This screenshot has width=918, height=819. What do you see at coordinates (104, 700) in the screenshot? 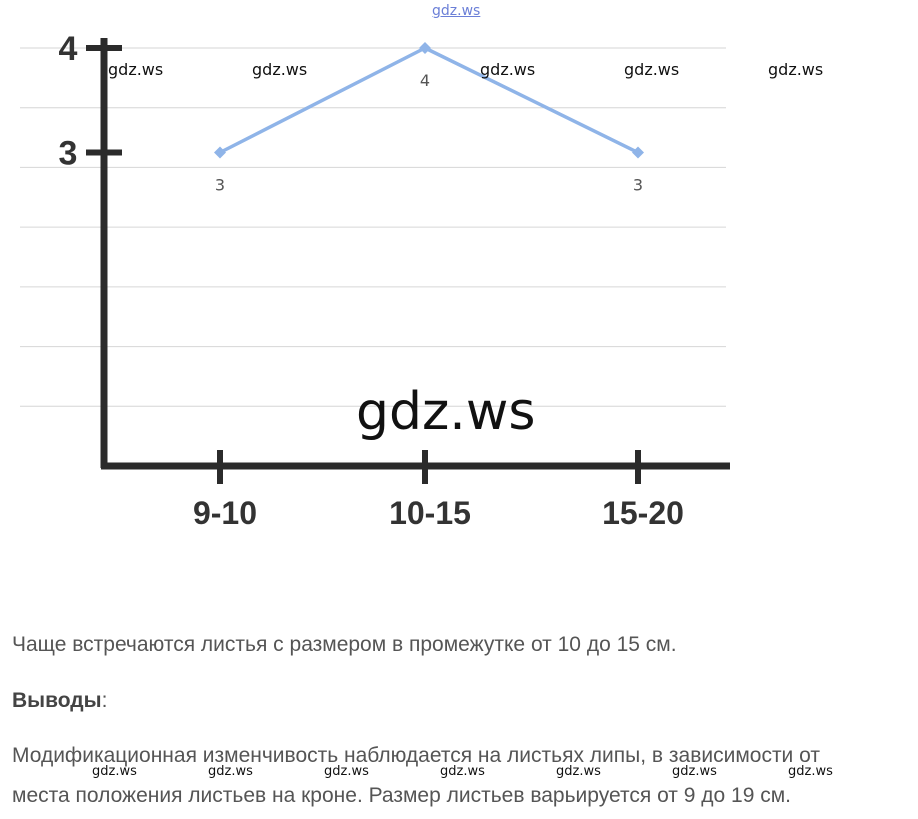
I see `conclusions-heading-colon: :` at bounding box center [104, 700].